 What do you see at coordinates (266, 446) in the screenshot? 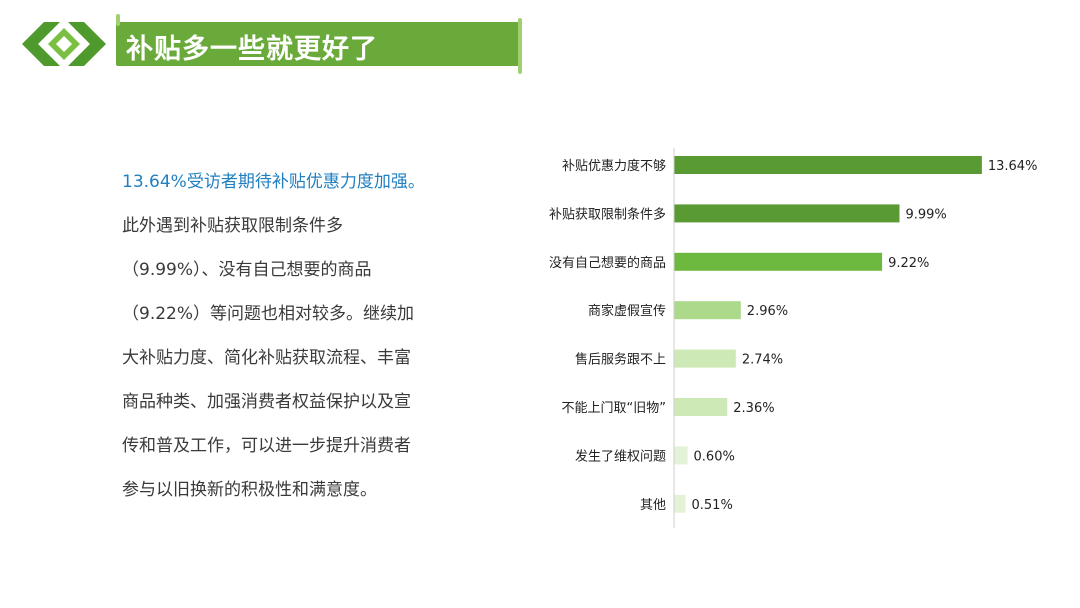
I see `summary-line: 传和普及工作，可以进一步提升消费者` at bounding box center [266, 446].